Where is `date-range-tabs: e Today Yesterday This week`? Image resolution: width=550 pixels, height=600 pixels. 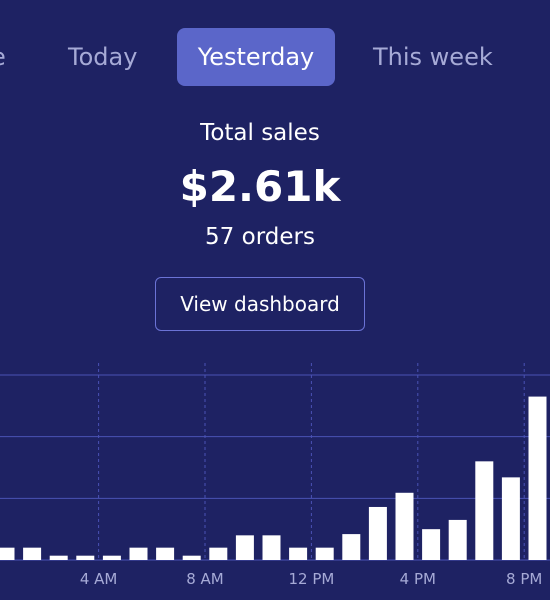 date-range-tabs: e Today Yesterday This week is located at coordinates (275, 57).